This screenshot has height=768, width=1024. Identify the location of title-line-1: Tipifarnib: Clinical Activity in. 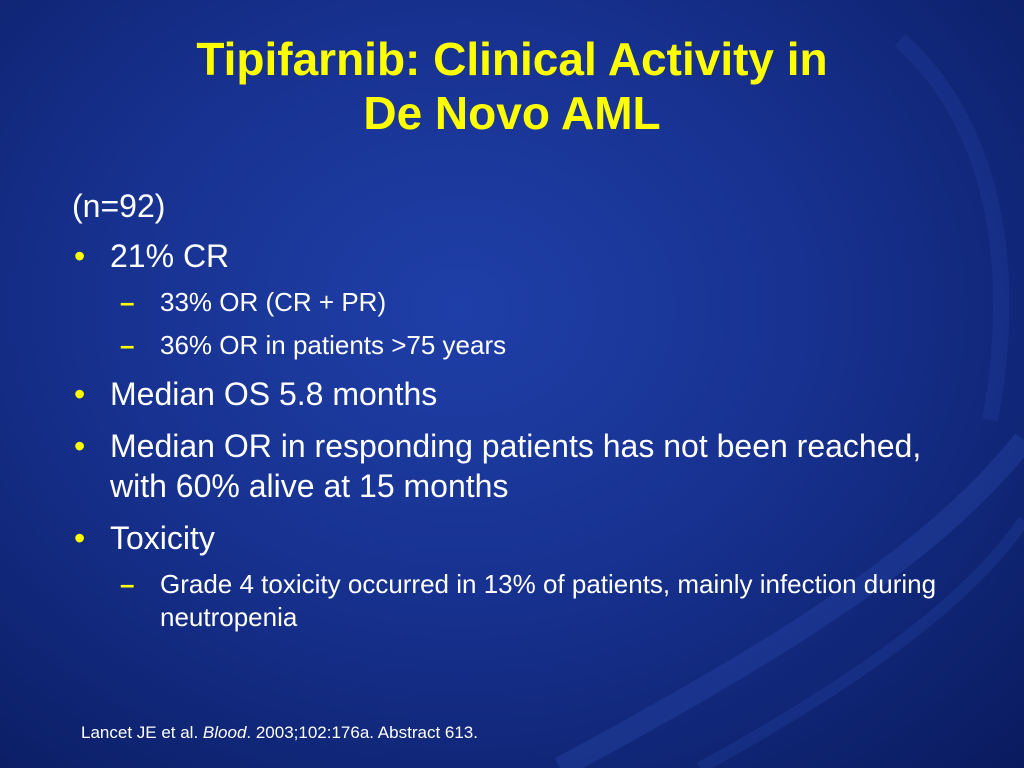
(512, 59).